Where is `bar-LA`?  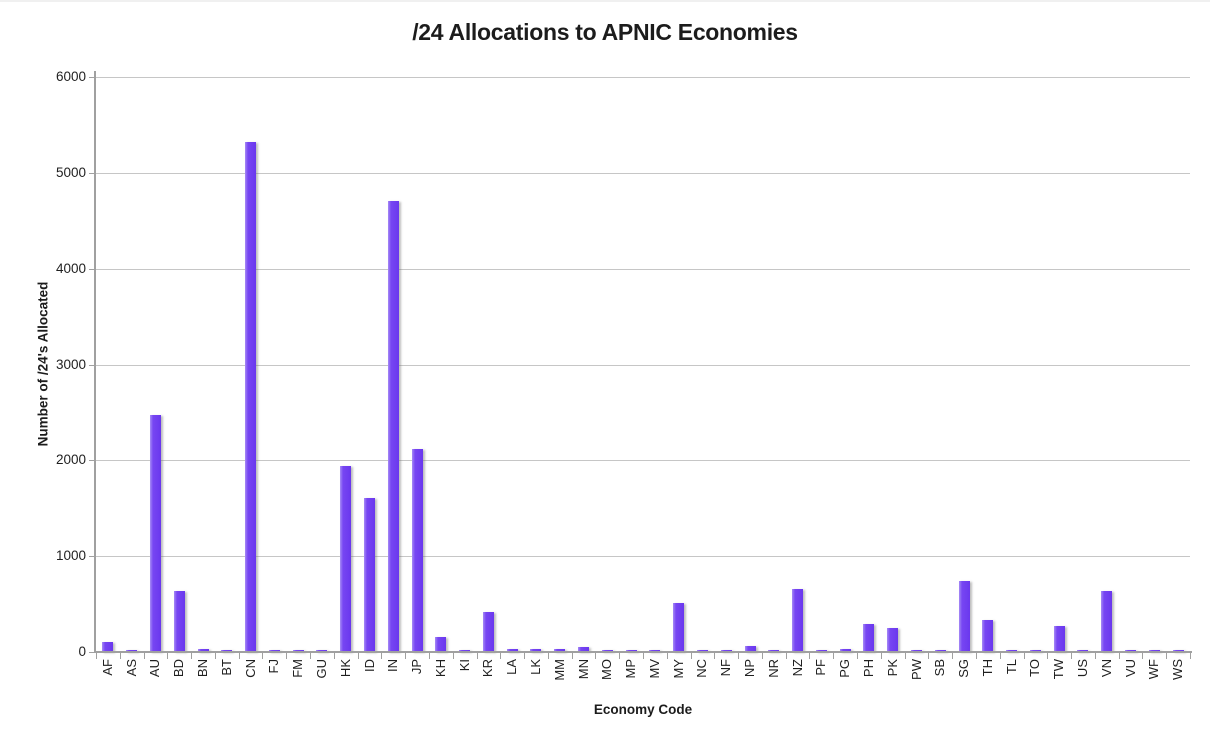 bar-LA is located at coordinates (512, 650).